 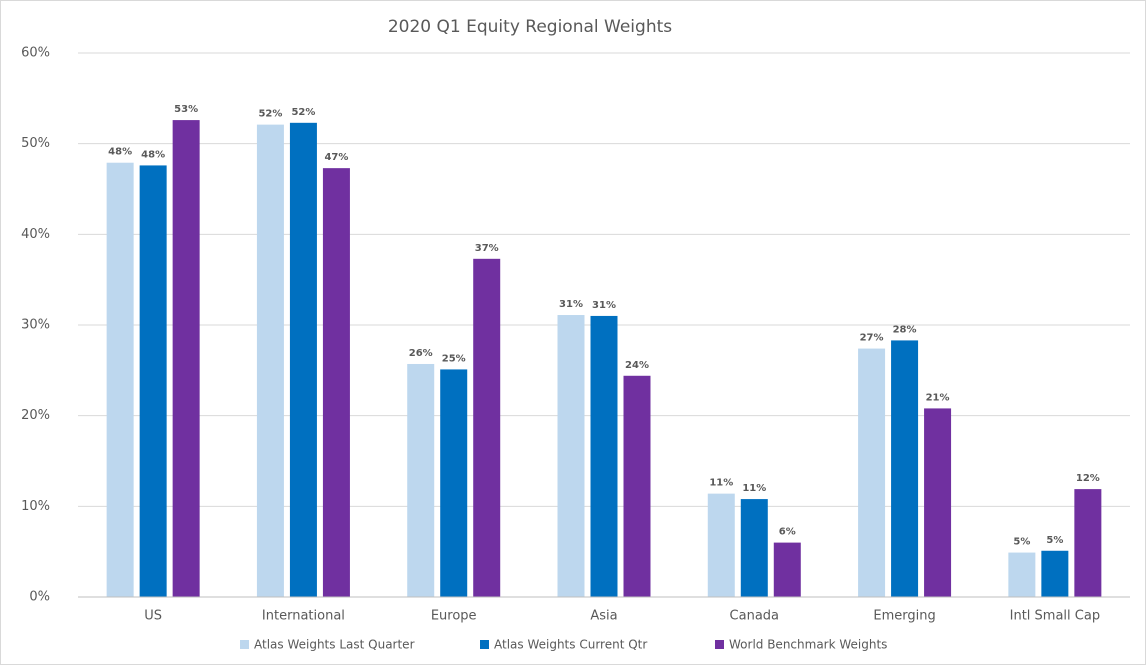 I want to click on y-tick-label: 50%, so click(x=35, y=143).